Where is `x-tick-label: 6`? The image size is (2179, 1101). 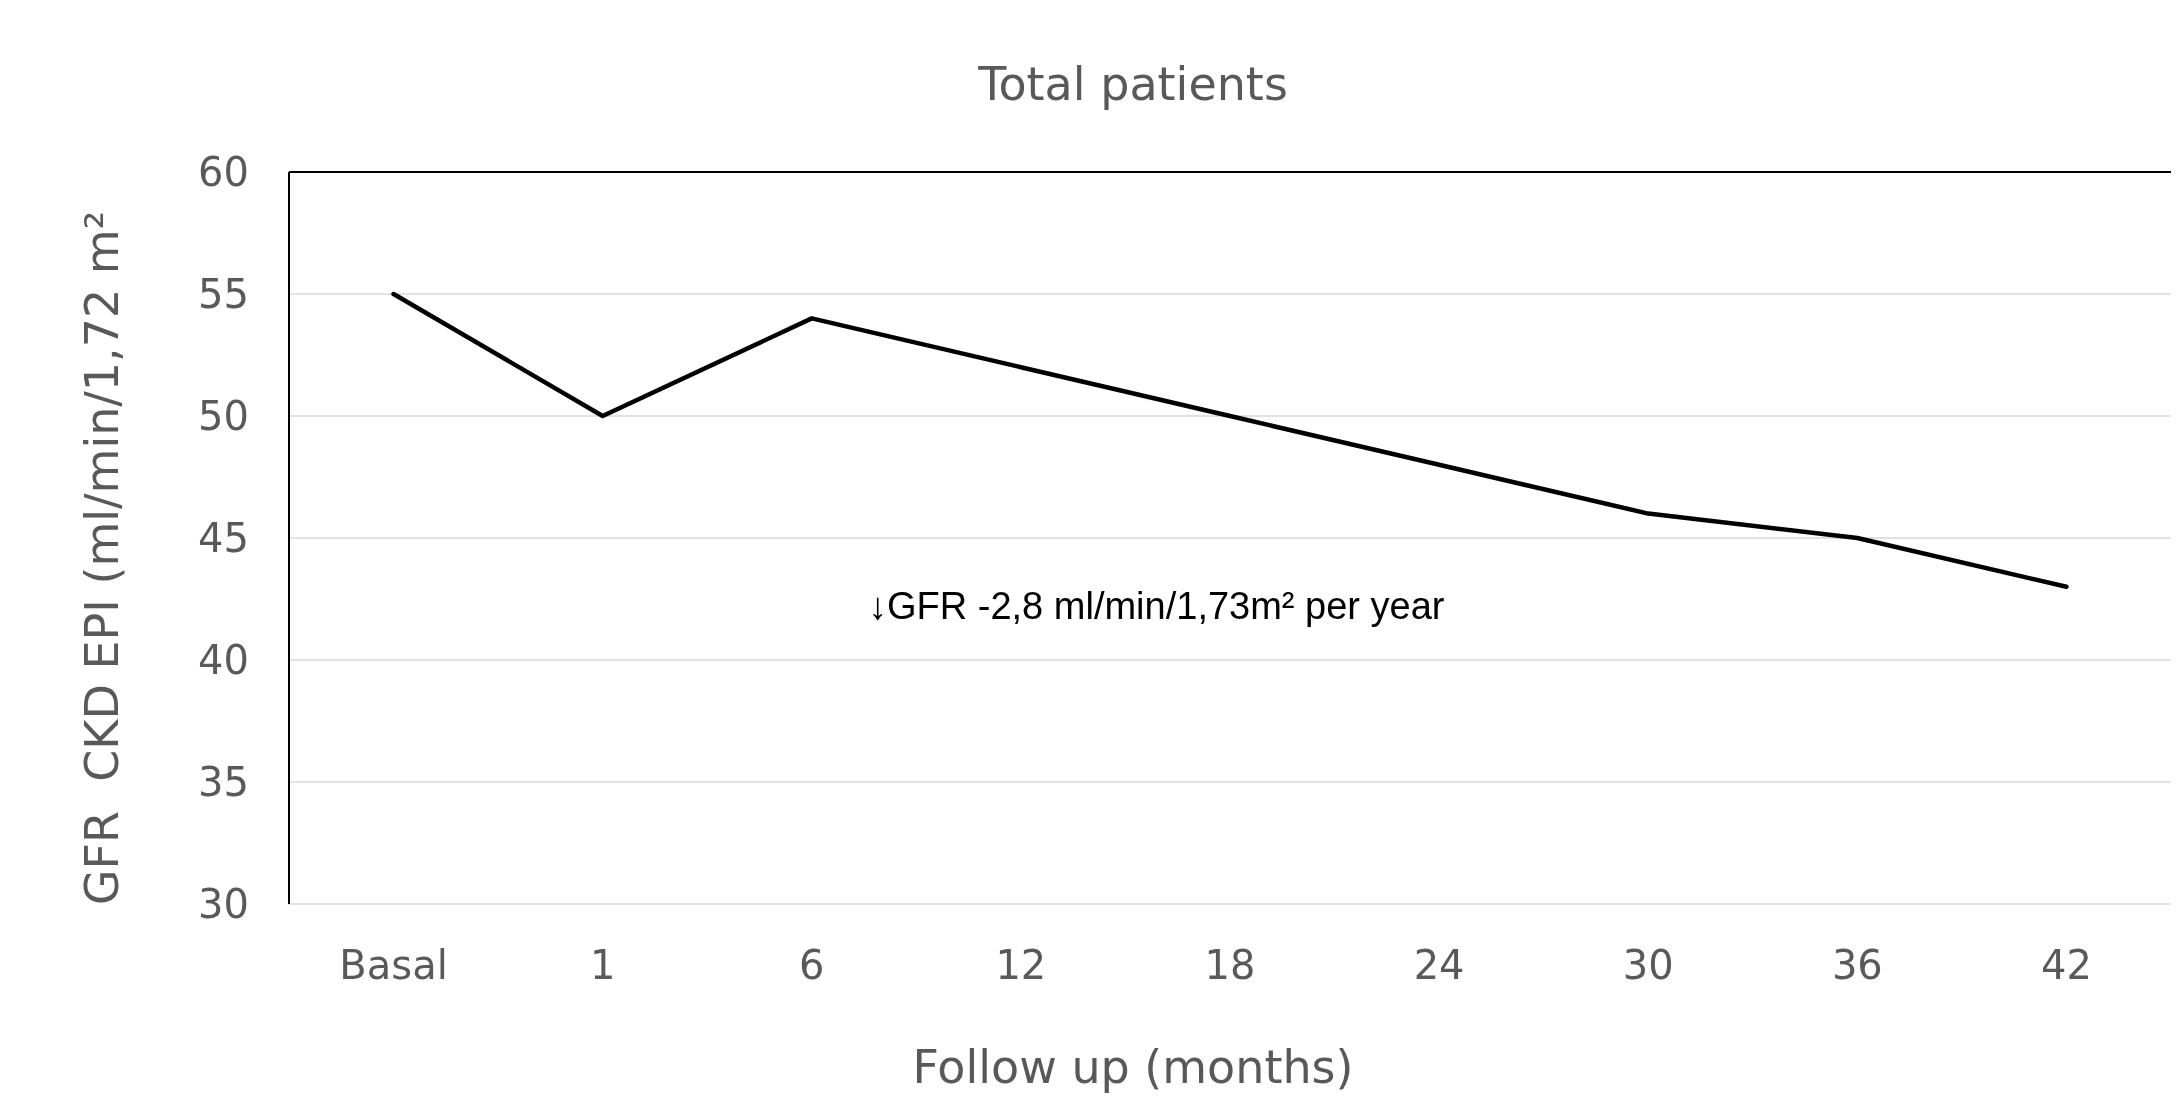 x-tick-label: 6 is located at coordinates (812, 965).